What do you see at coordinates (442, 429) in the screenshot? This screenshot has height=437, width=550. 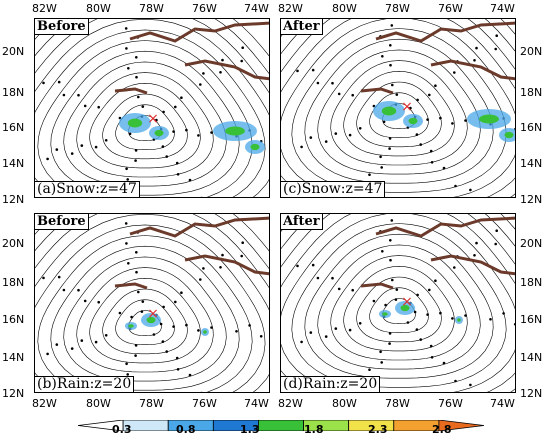 I see `colorbar-label: 2.8` at bounding box center [442, 429].